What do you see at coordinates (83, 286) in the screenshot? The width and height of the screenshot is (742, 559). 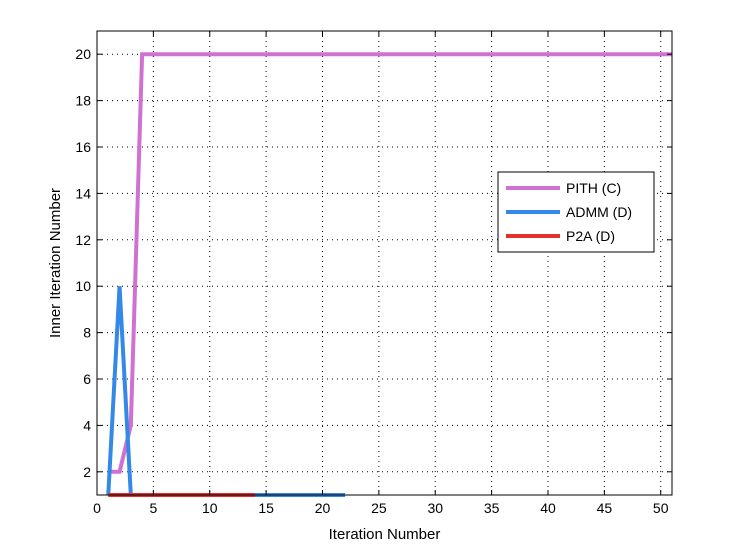 I see `y-tick-label: 10` at bounding box center [83, 286].